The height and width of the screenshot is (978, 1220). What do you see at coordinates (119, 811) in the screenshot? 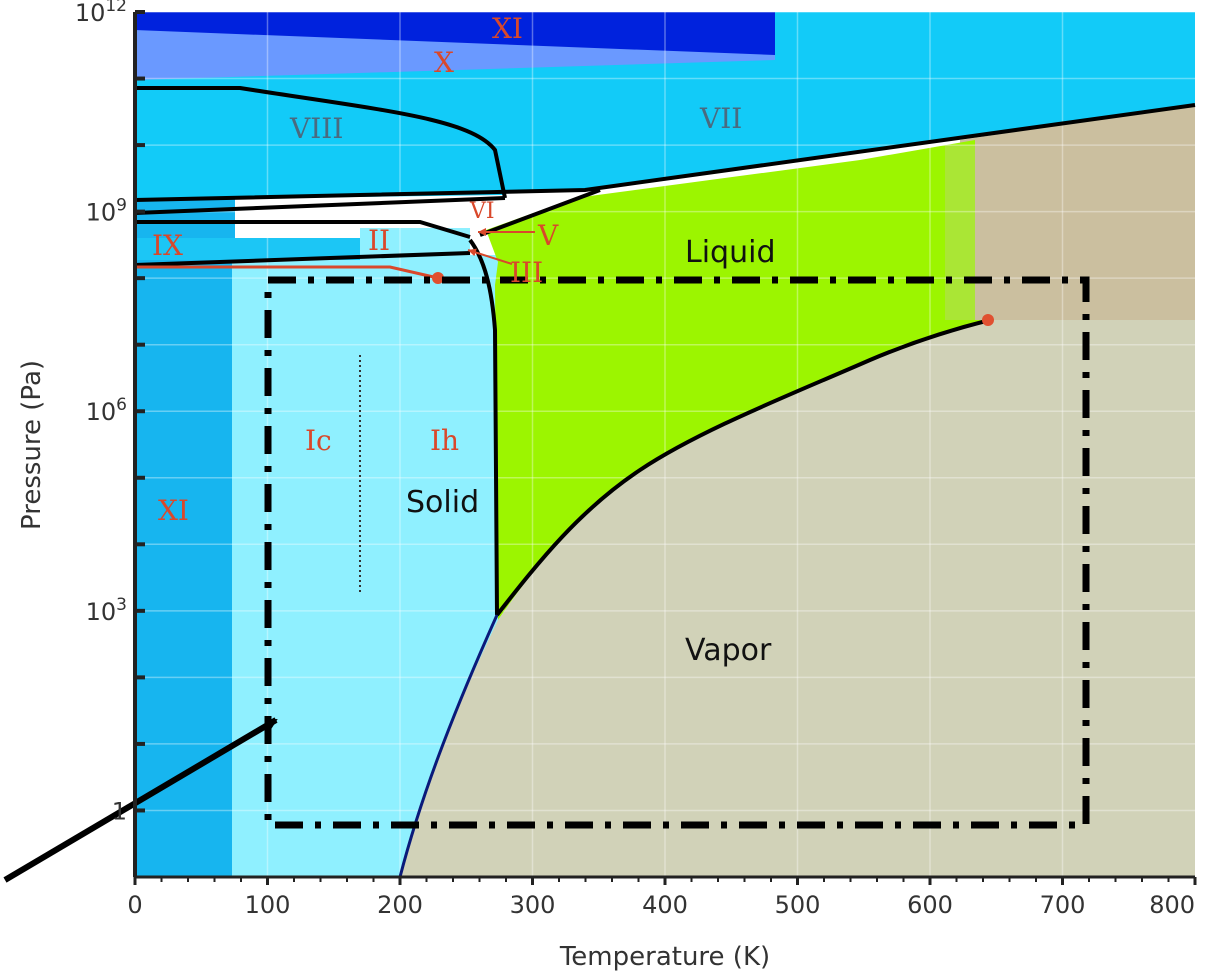
I see `y-tick-label: 1` at bounding box center [119, 811].